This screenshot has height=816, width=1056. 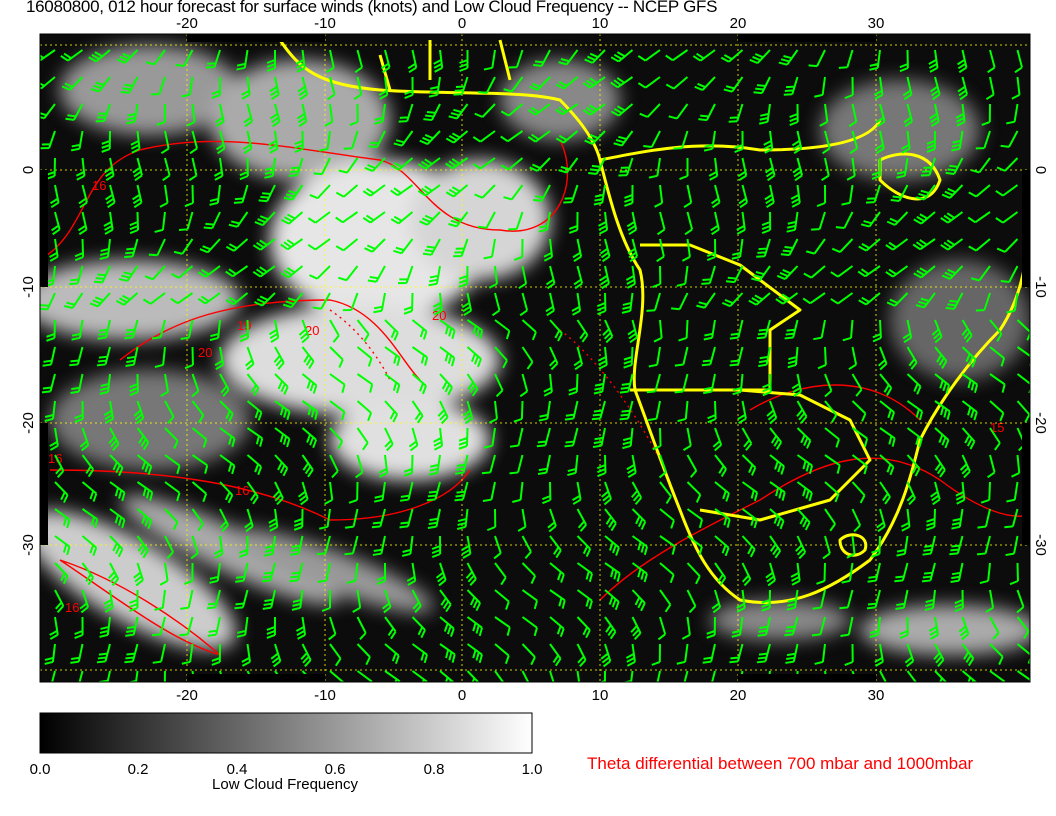 I want to click on lat-ticks-left: 0 -10 -20 -30, so click(x=28, y=361).